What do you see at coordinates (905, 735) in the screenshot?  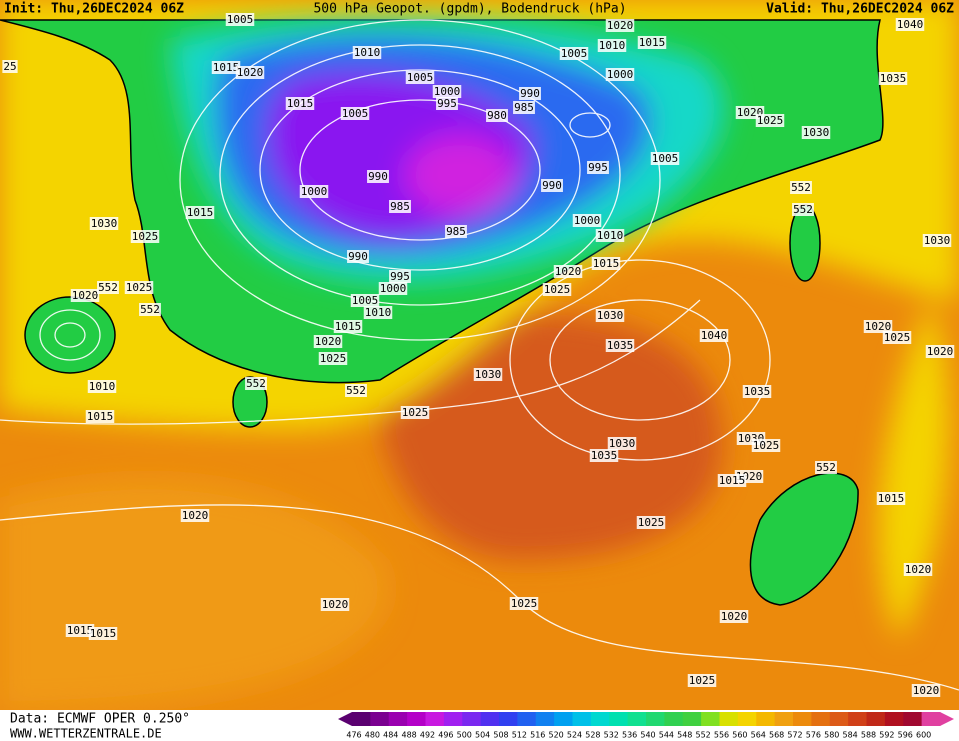 I see `scale-label: 596` at bounding box center [905, 735].